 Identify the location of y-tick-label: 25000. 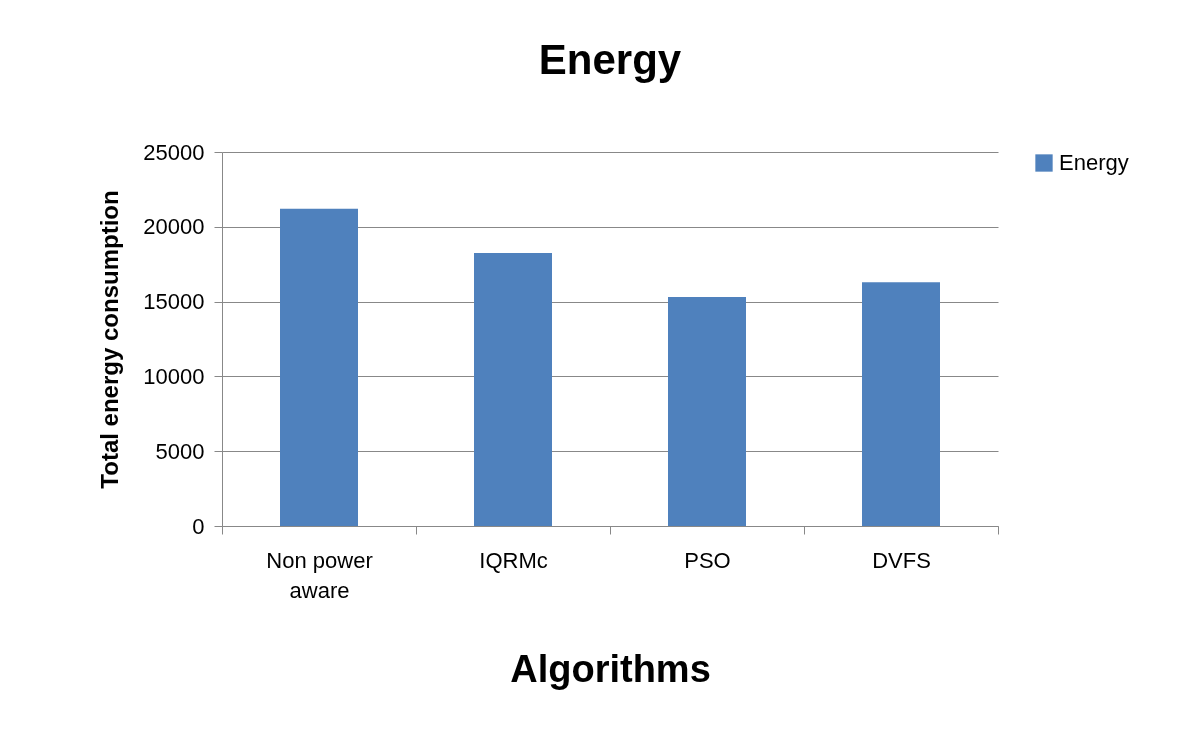
(174, 152).